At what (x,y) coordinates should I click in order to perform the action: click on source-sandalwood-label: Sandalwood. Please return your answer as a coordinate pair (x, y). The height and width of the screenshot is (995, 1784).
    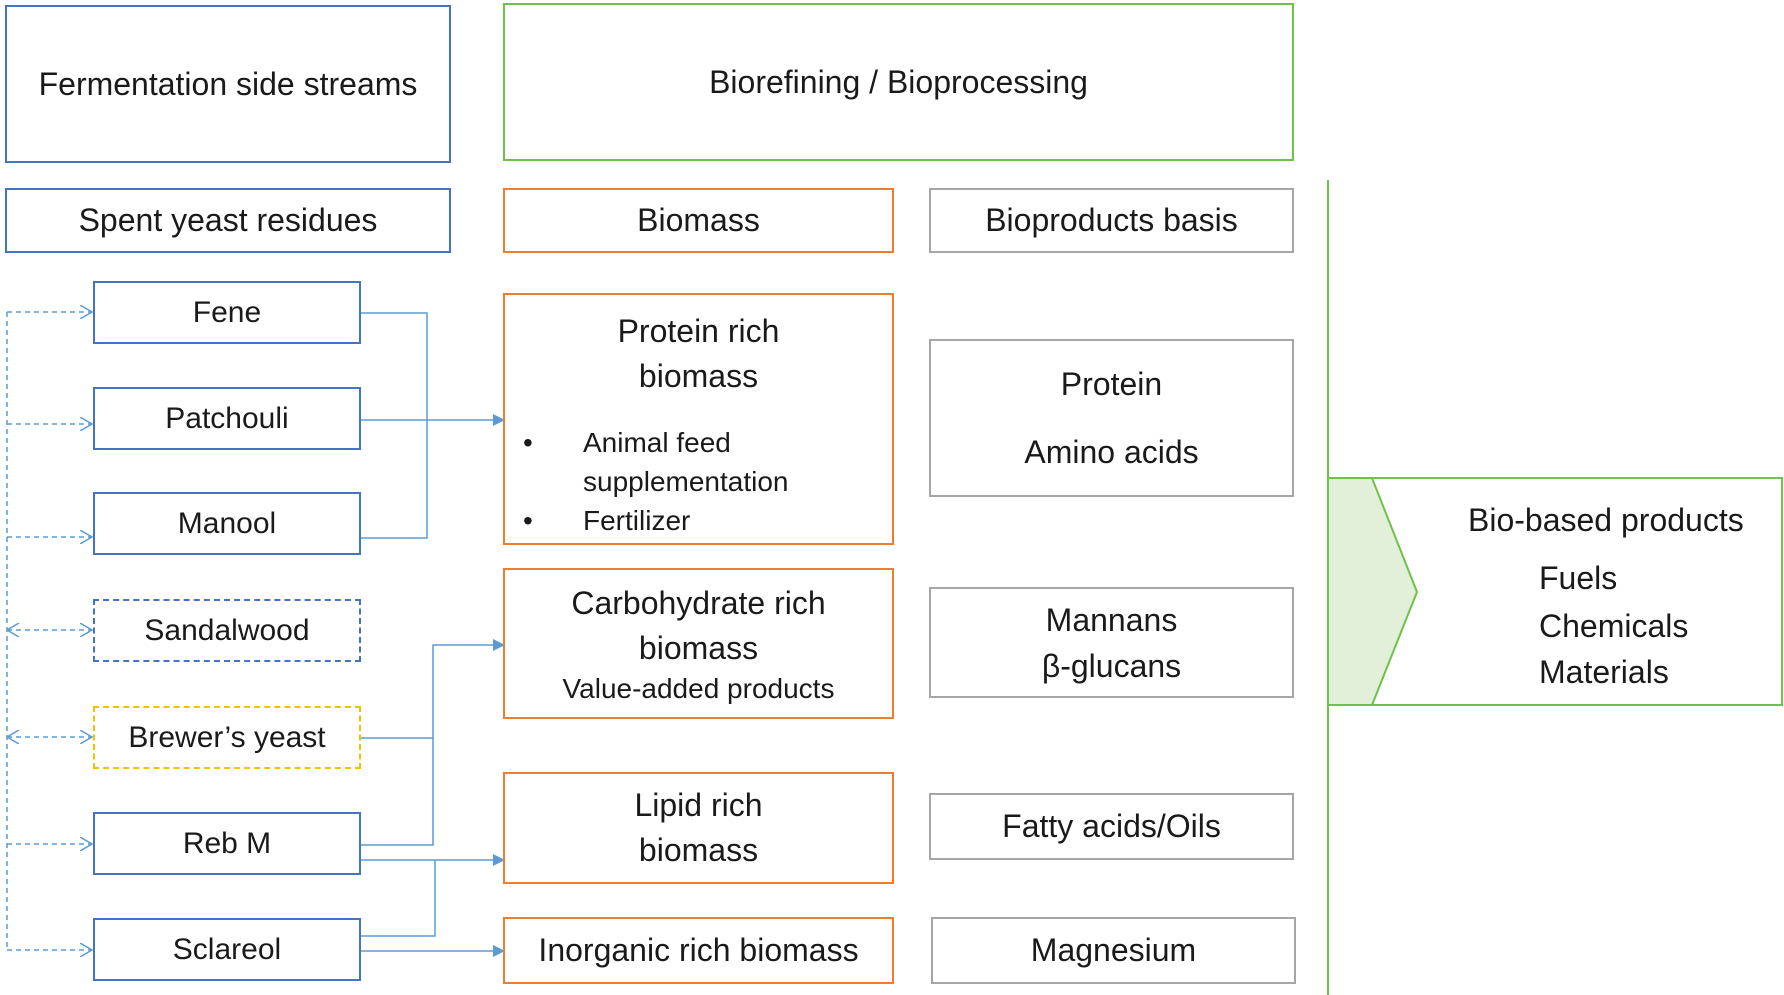
    Looking at the image, I should click on (227, 630).